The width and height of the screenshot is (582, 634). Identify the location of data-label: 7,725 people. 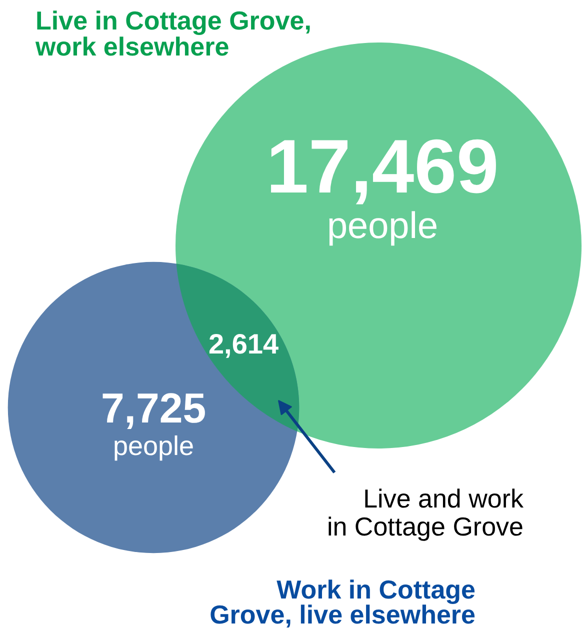
(153, 423).